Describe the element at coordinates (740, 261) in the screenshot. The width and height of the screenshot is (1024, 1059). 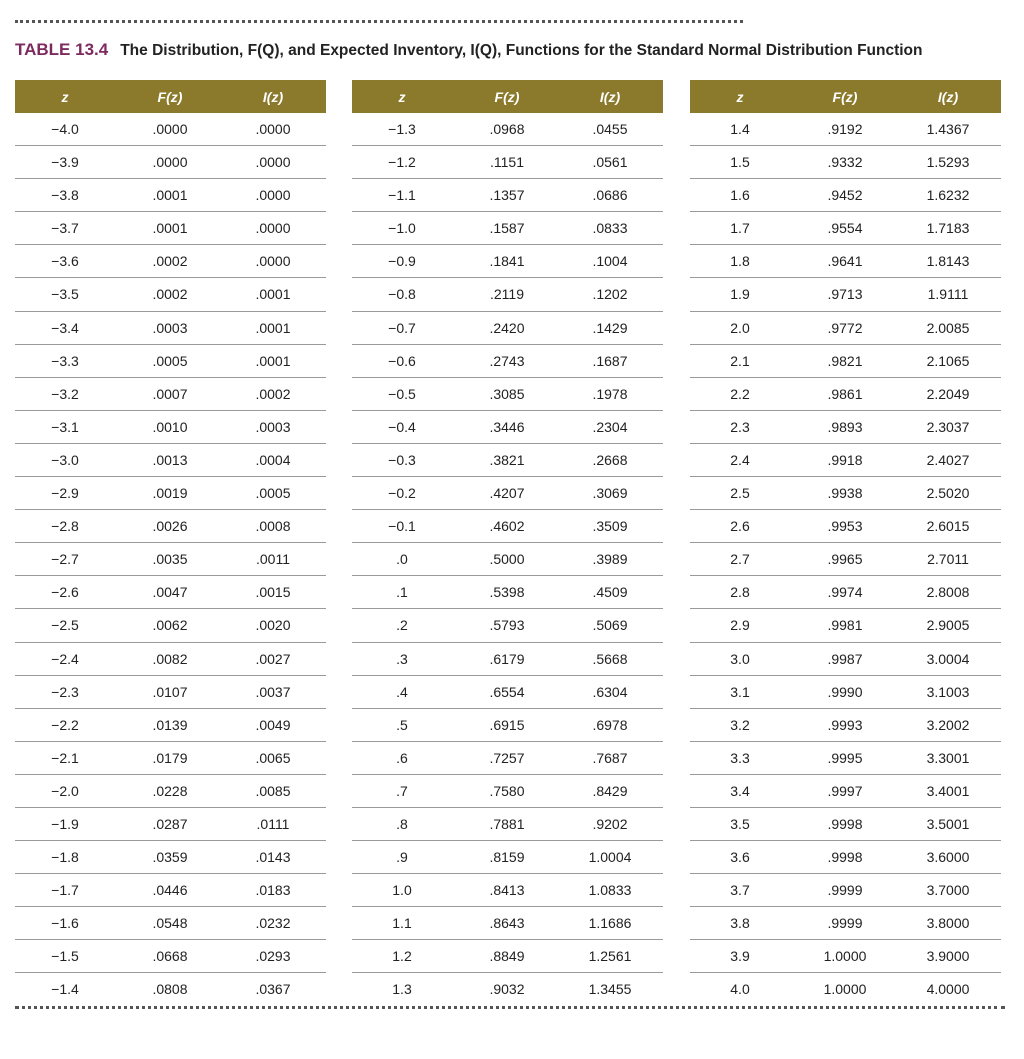
I see `table-cell: 1.8` at that location.